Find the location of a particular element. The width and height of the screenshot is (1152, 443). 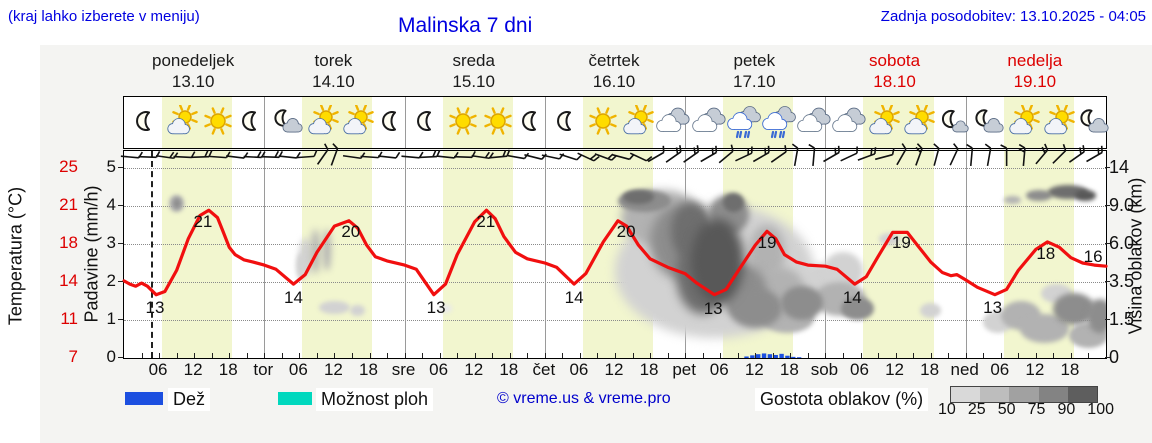

current-time-line is located at coordinates (152, 254).